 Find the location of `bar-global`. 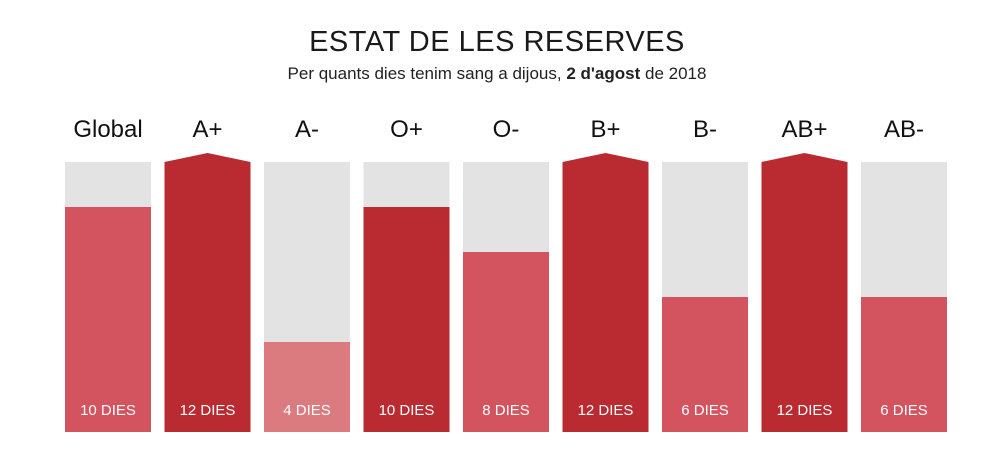

bar-global is located at coordinates (108, 319).